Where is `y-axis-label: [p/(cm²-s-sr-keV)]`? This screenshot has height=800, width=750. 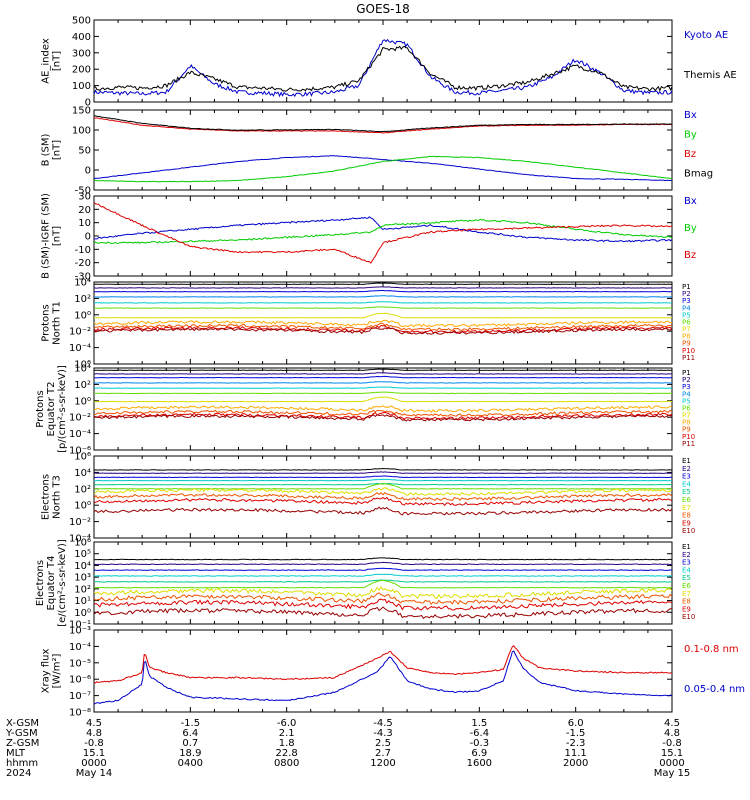
y-axis-label: [p/(cm²-s-sr-keV)] is located at coordinates (62, 409).